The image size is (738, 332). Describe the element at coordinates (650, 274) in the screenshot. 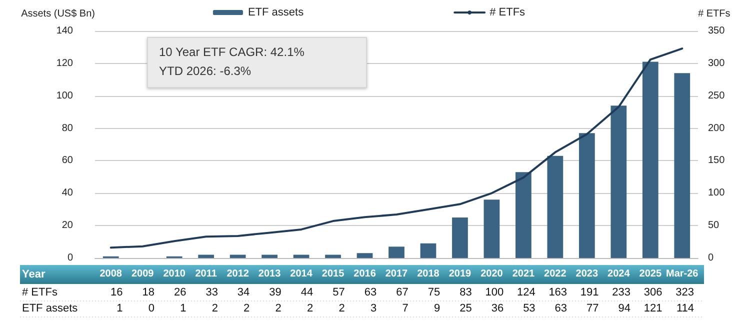

I see `x-tick-label: 2025` at that location.